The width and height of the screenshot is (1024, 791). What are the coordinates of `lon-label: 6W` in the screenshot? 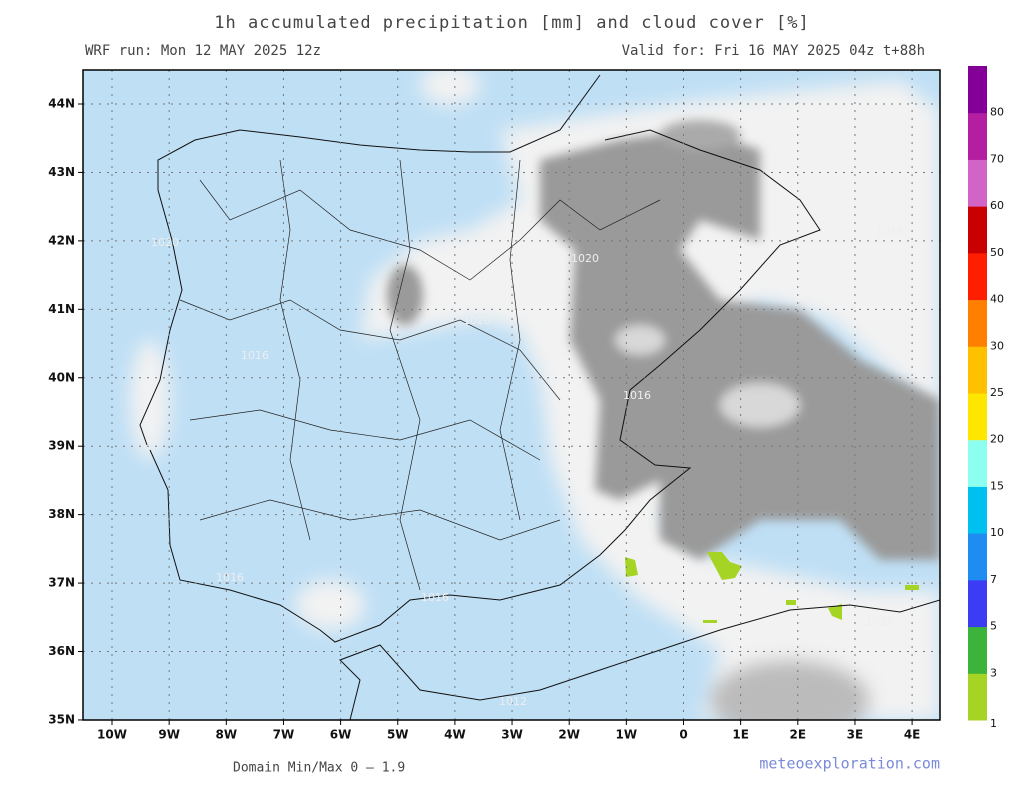 It's located at (341, 735).